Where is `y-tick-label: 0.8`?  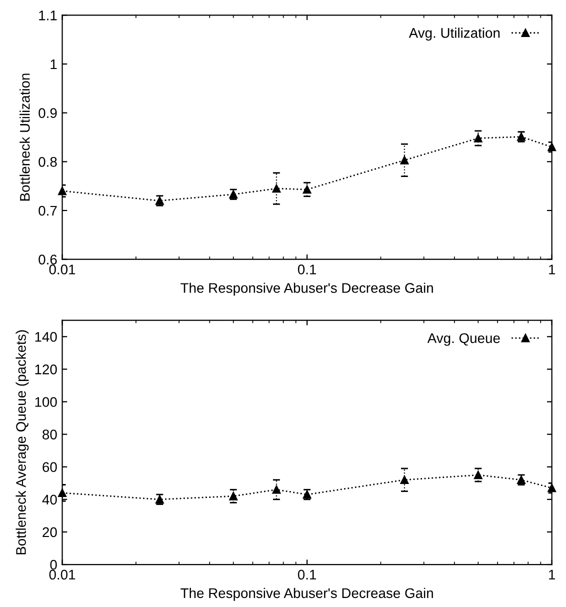
y-tick-label: 0.8 is located at coordinates (47, 162).